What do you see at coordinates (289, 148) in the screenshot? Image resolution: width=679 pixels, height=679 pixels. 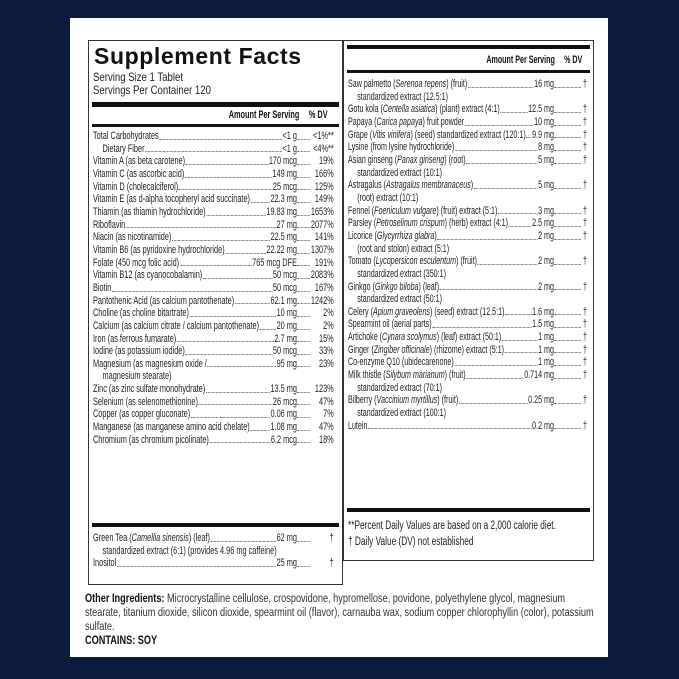 I see `amount-per-serving: <1 g` at bounding box center [289, 148].